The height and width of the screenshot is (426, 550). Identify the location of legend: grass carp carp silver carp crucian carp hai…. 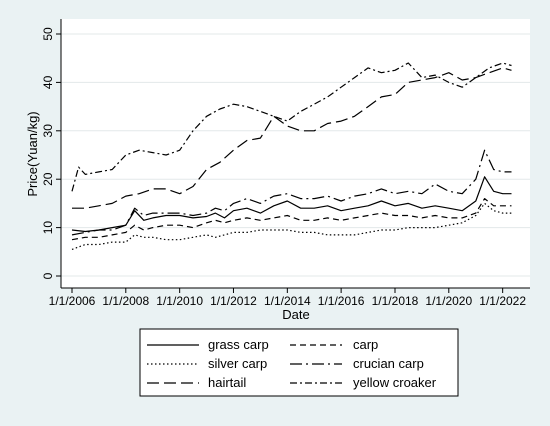
(292, 363).